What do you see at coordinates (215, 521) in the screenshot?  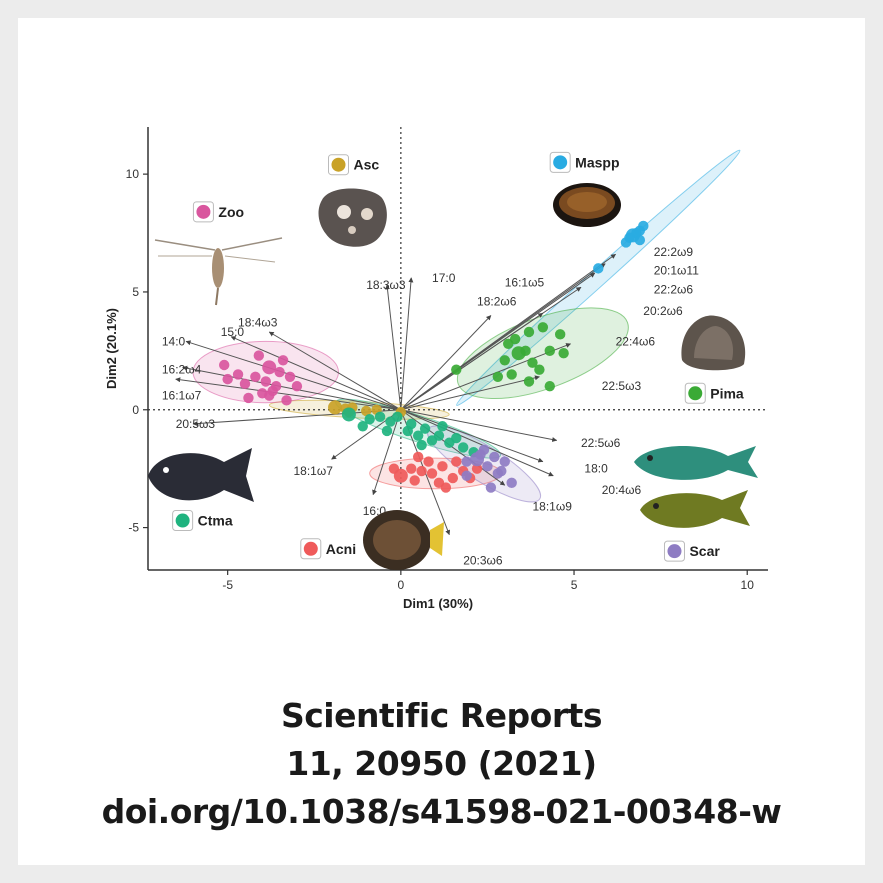 I see `group-label: Ctma` at bounding box center [215, 521].